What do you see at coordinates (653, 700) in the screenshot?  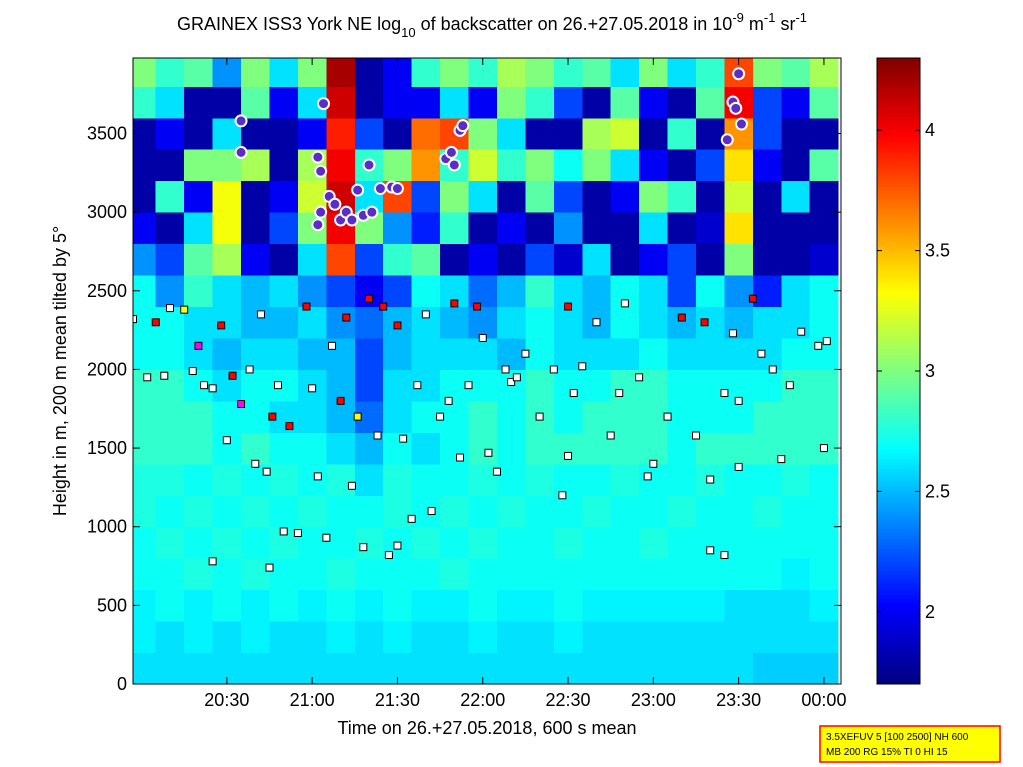 I see `x-tick-label: 23:00` at bounding box center [653, 700].